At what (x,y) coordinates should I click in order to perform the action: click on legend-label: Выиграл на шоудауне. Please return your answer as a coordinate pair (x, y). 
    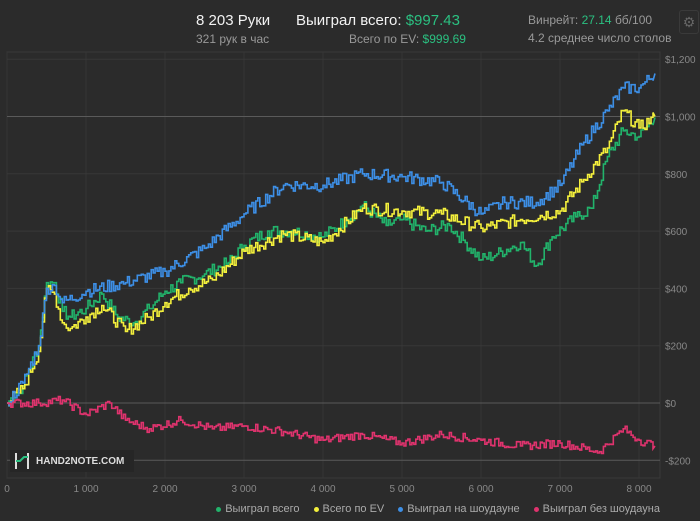
    Looking at the image, I should click on (463, 509).